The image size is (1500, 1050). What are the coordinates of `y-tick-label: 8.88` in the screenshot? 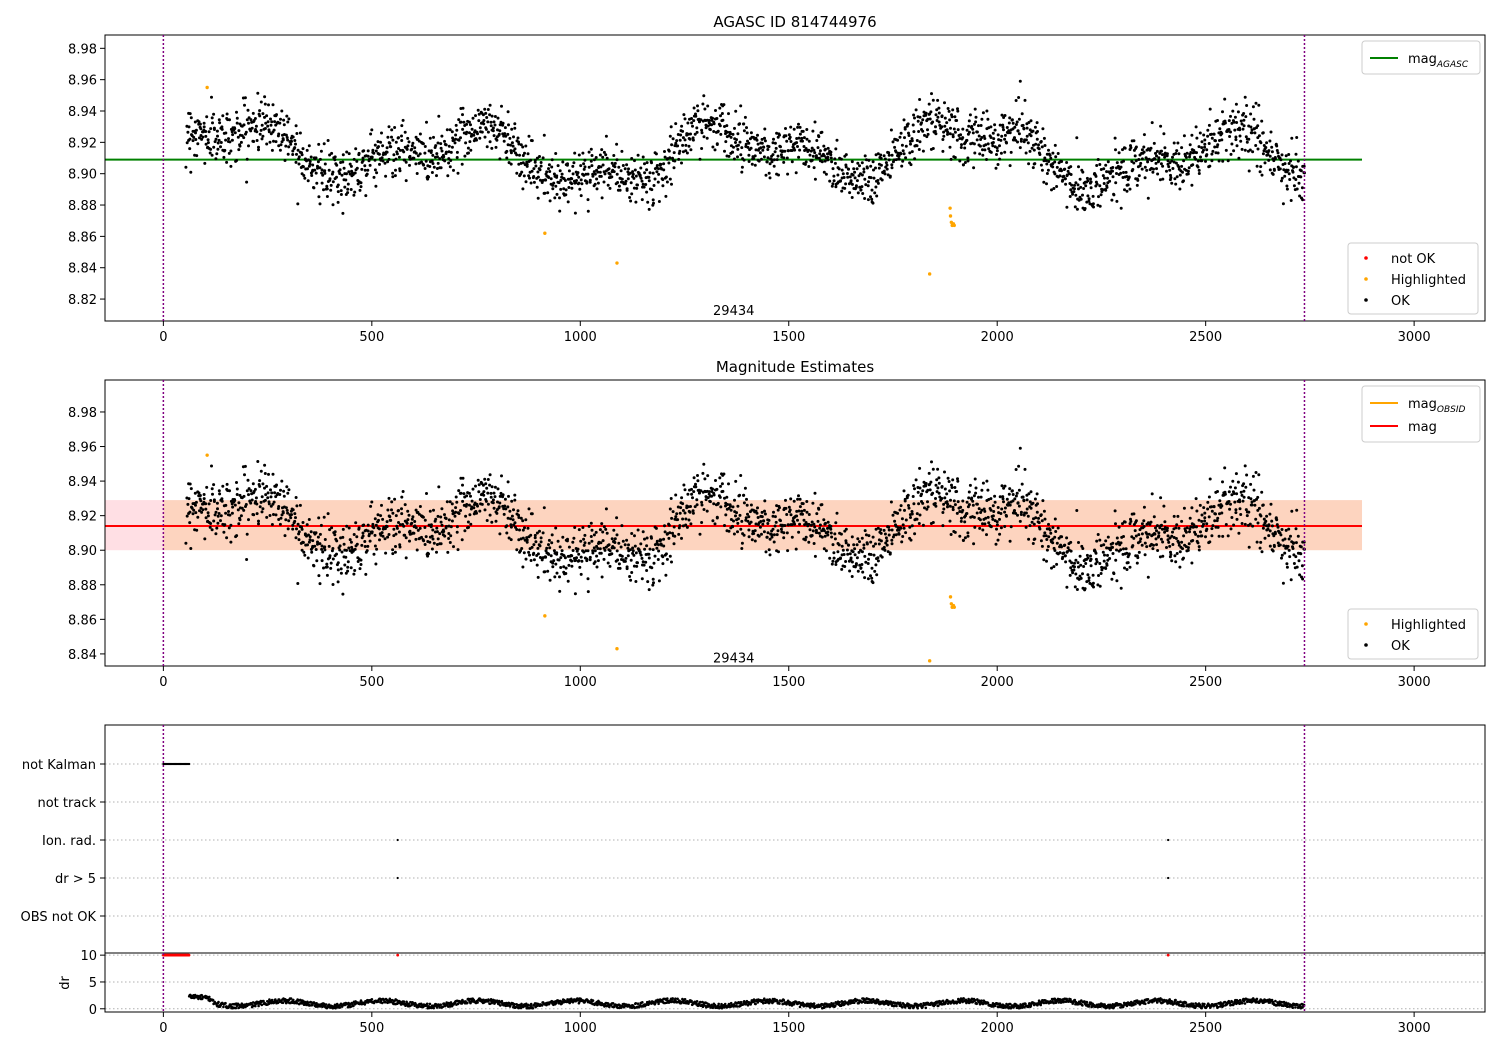 It's located at (82, 206).